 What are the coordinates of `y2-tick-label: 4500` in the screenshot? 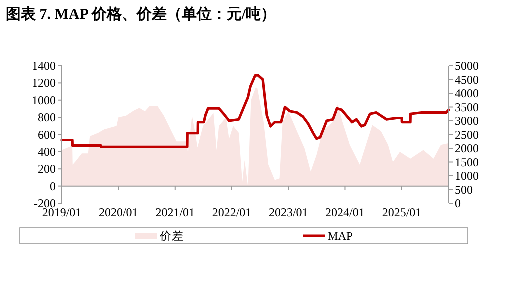 It's located at (467, 79).